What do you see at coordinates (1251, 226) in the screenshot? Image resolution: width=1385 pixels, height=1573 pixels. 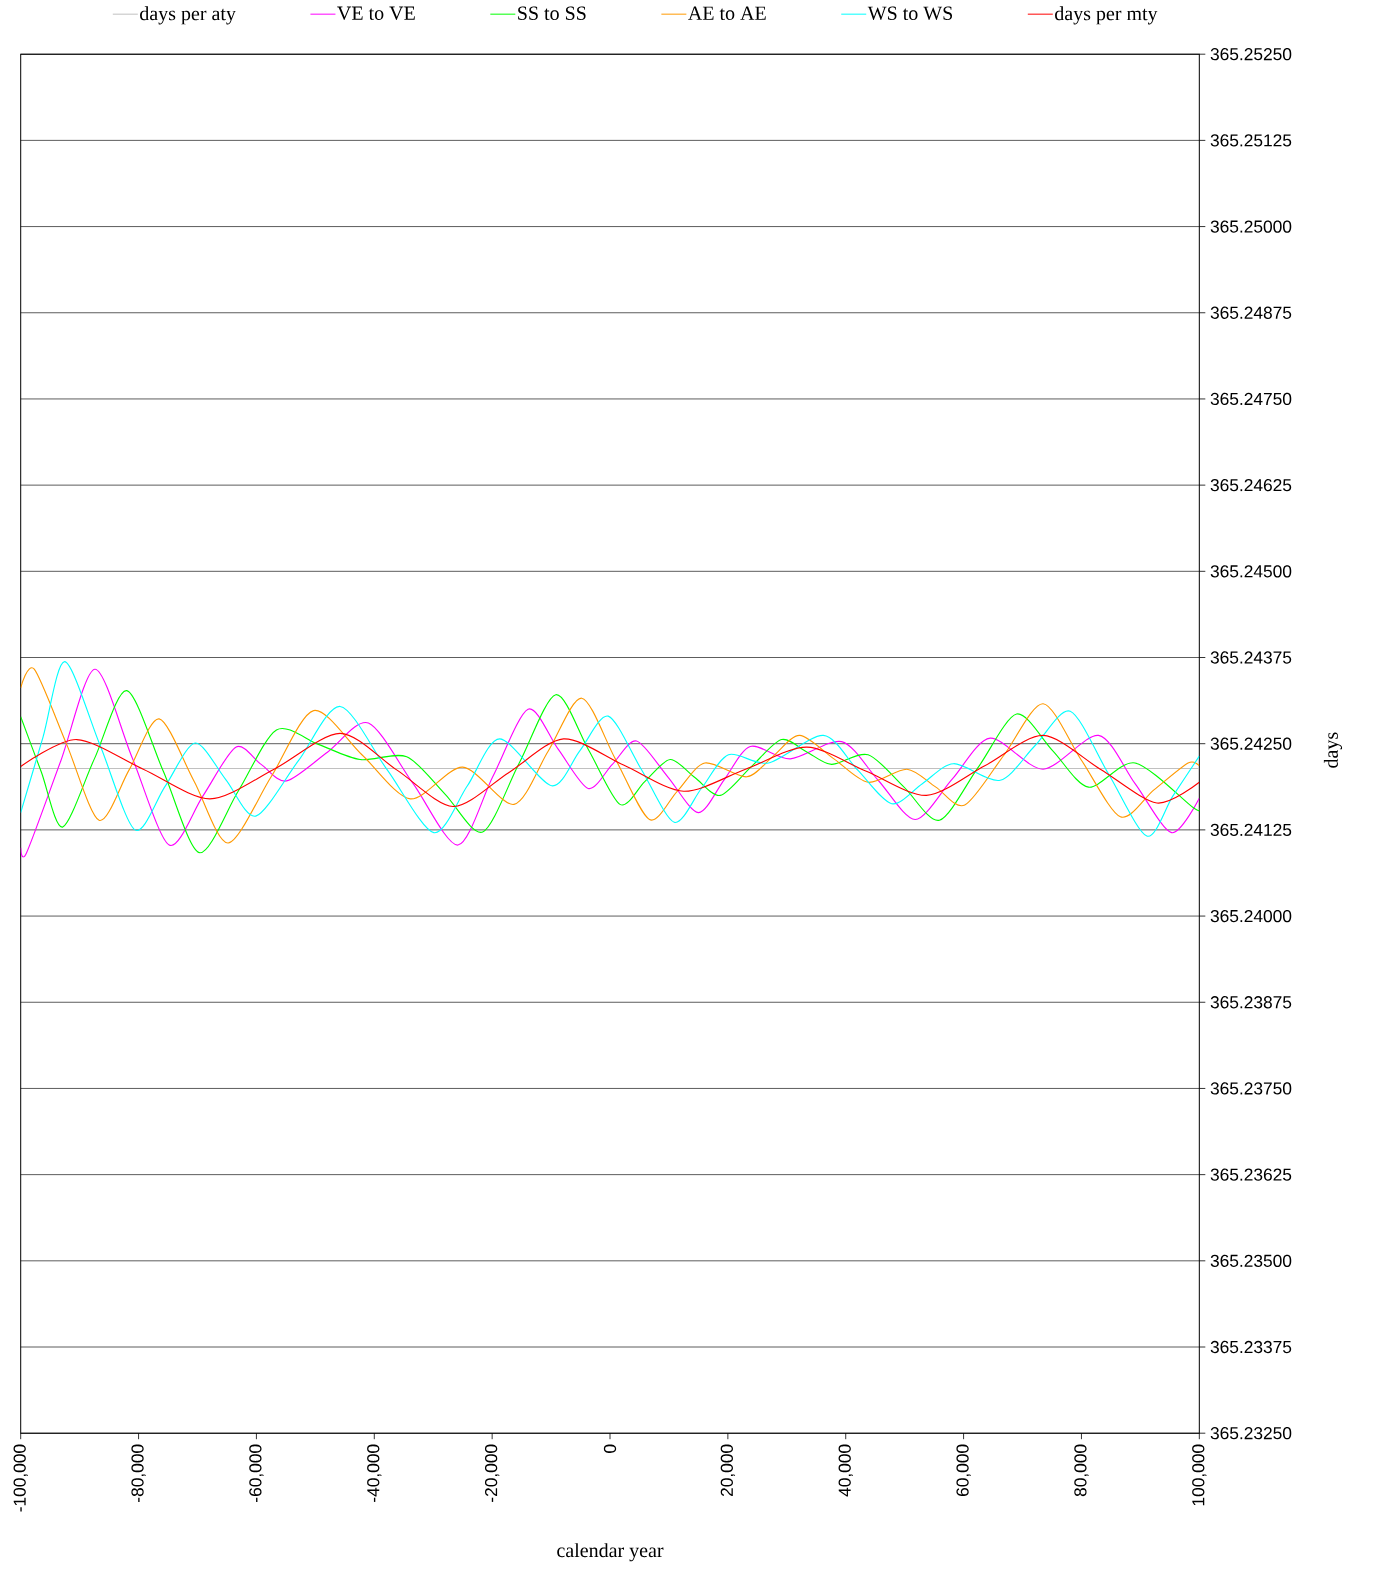 I see `y-tick-label: 365.25000` at bounding box center [1251, 226].